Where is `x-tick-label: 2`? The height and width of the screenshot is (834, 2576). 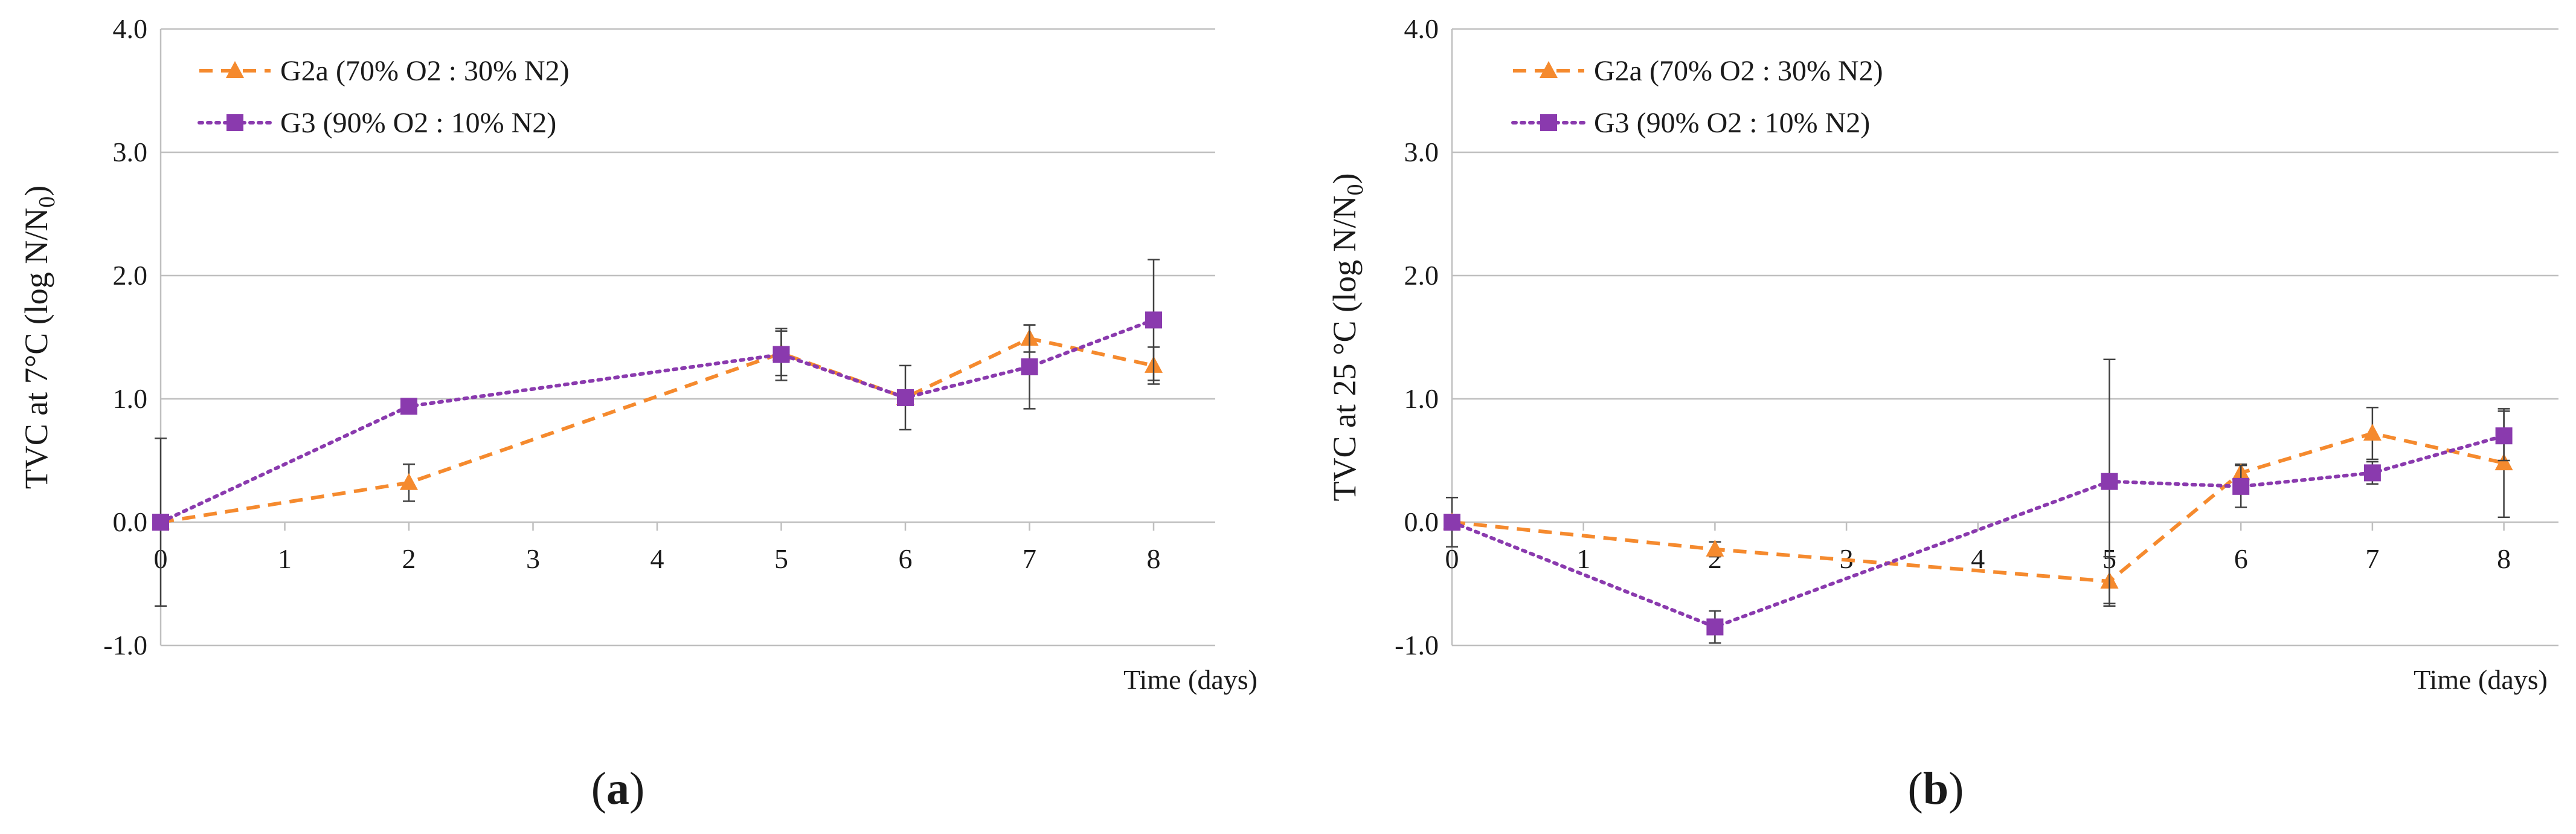
x-tick-label: 2 is located at coordinates (409, 558).